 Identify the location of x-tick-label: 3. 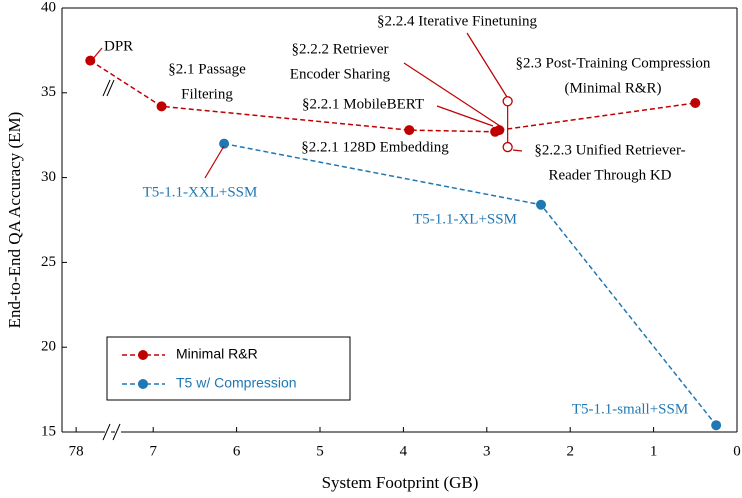
(487, 451).